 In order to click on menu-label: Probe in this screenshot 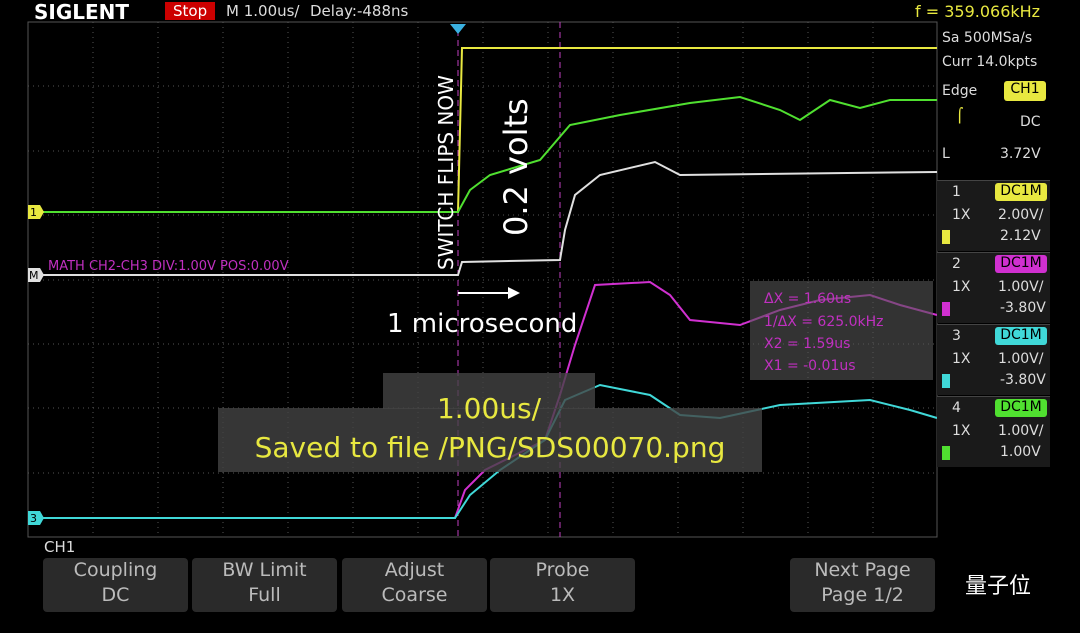, I will do `click(562, 570)`.